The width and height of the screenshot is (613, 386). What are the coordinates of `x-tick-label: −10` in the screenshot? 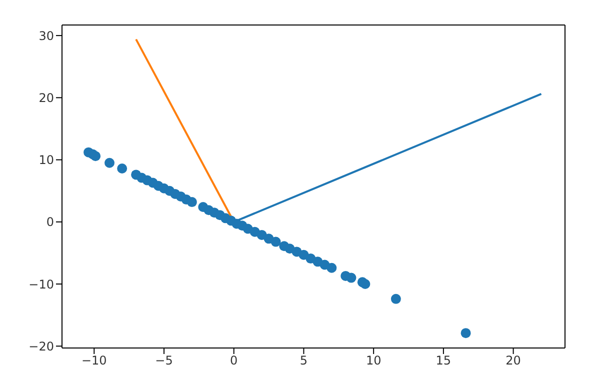 It's located at (94, 361).